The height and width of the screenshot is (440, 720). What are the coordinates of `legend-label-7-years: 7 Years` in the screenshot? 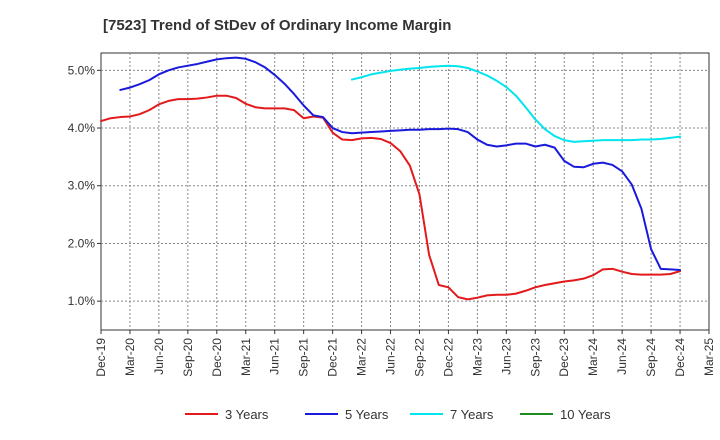 It's located at (472, 414).